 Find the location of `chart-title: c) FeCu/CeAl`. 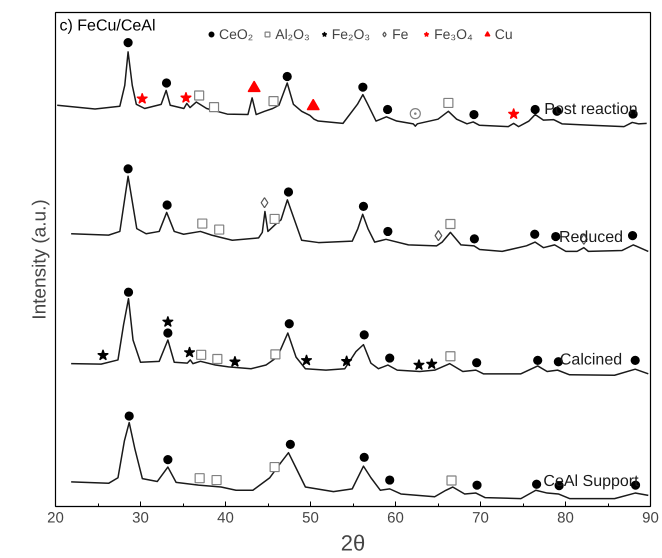

chart-title: c) FeCu/CeAl is located at coordinates (108, 26).